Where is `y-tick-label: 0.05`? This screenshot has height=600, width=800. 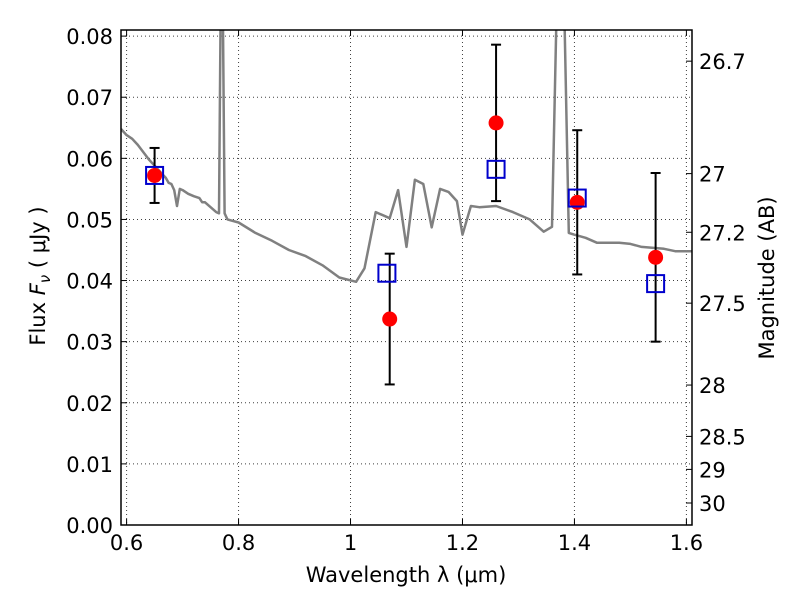 y-tick-label: 0.05 is located at coordinates (89, 220).